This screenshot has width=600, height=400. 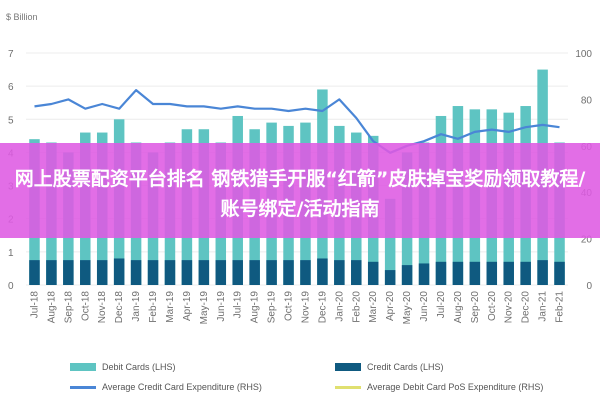 I want to click on x-tick-Feb-19: Feb-19, so click(x=153, y=307).